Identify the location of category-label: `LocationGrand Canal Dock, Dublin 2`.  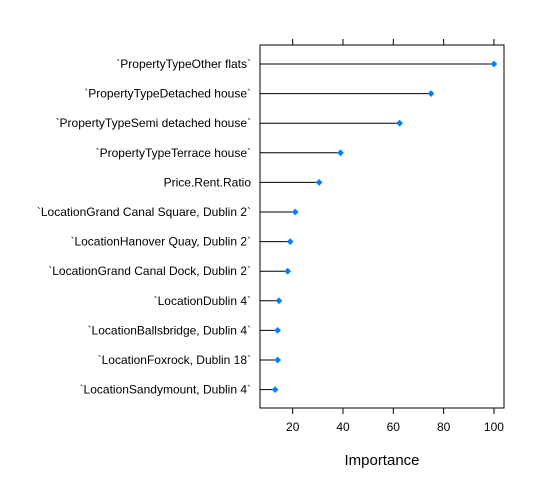
(149, 271).